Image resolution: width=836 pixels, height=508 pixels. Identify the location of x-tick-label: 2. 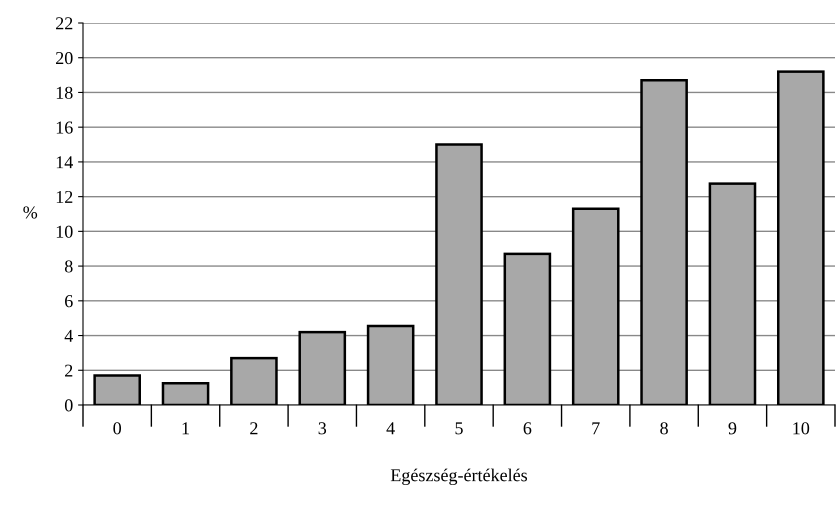
(254, 428).